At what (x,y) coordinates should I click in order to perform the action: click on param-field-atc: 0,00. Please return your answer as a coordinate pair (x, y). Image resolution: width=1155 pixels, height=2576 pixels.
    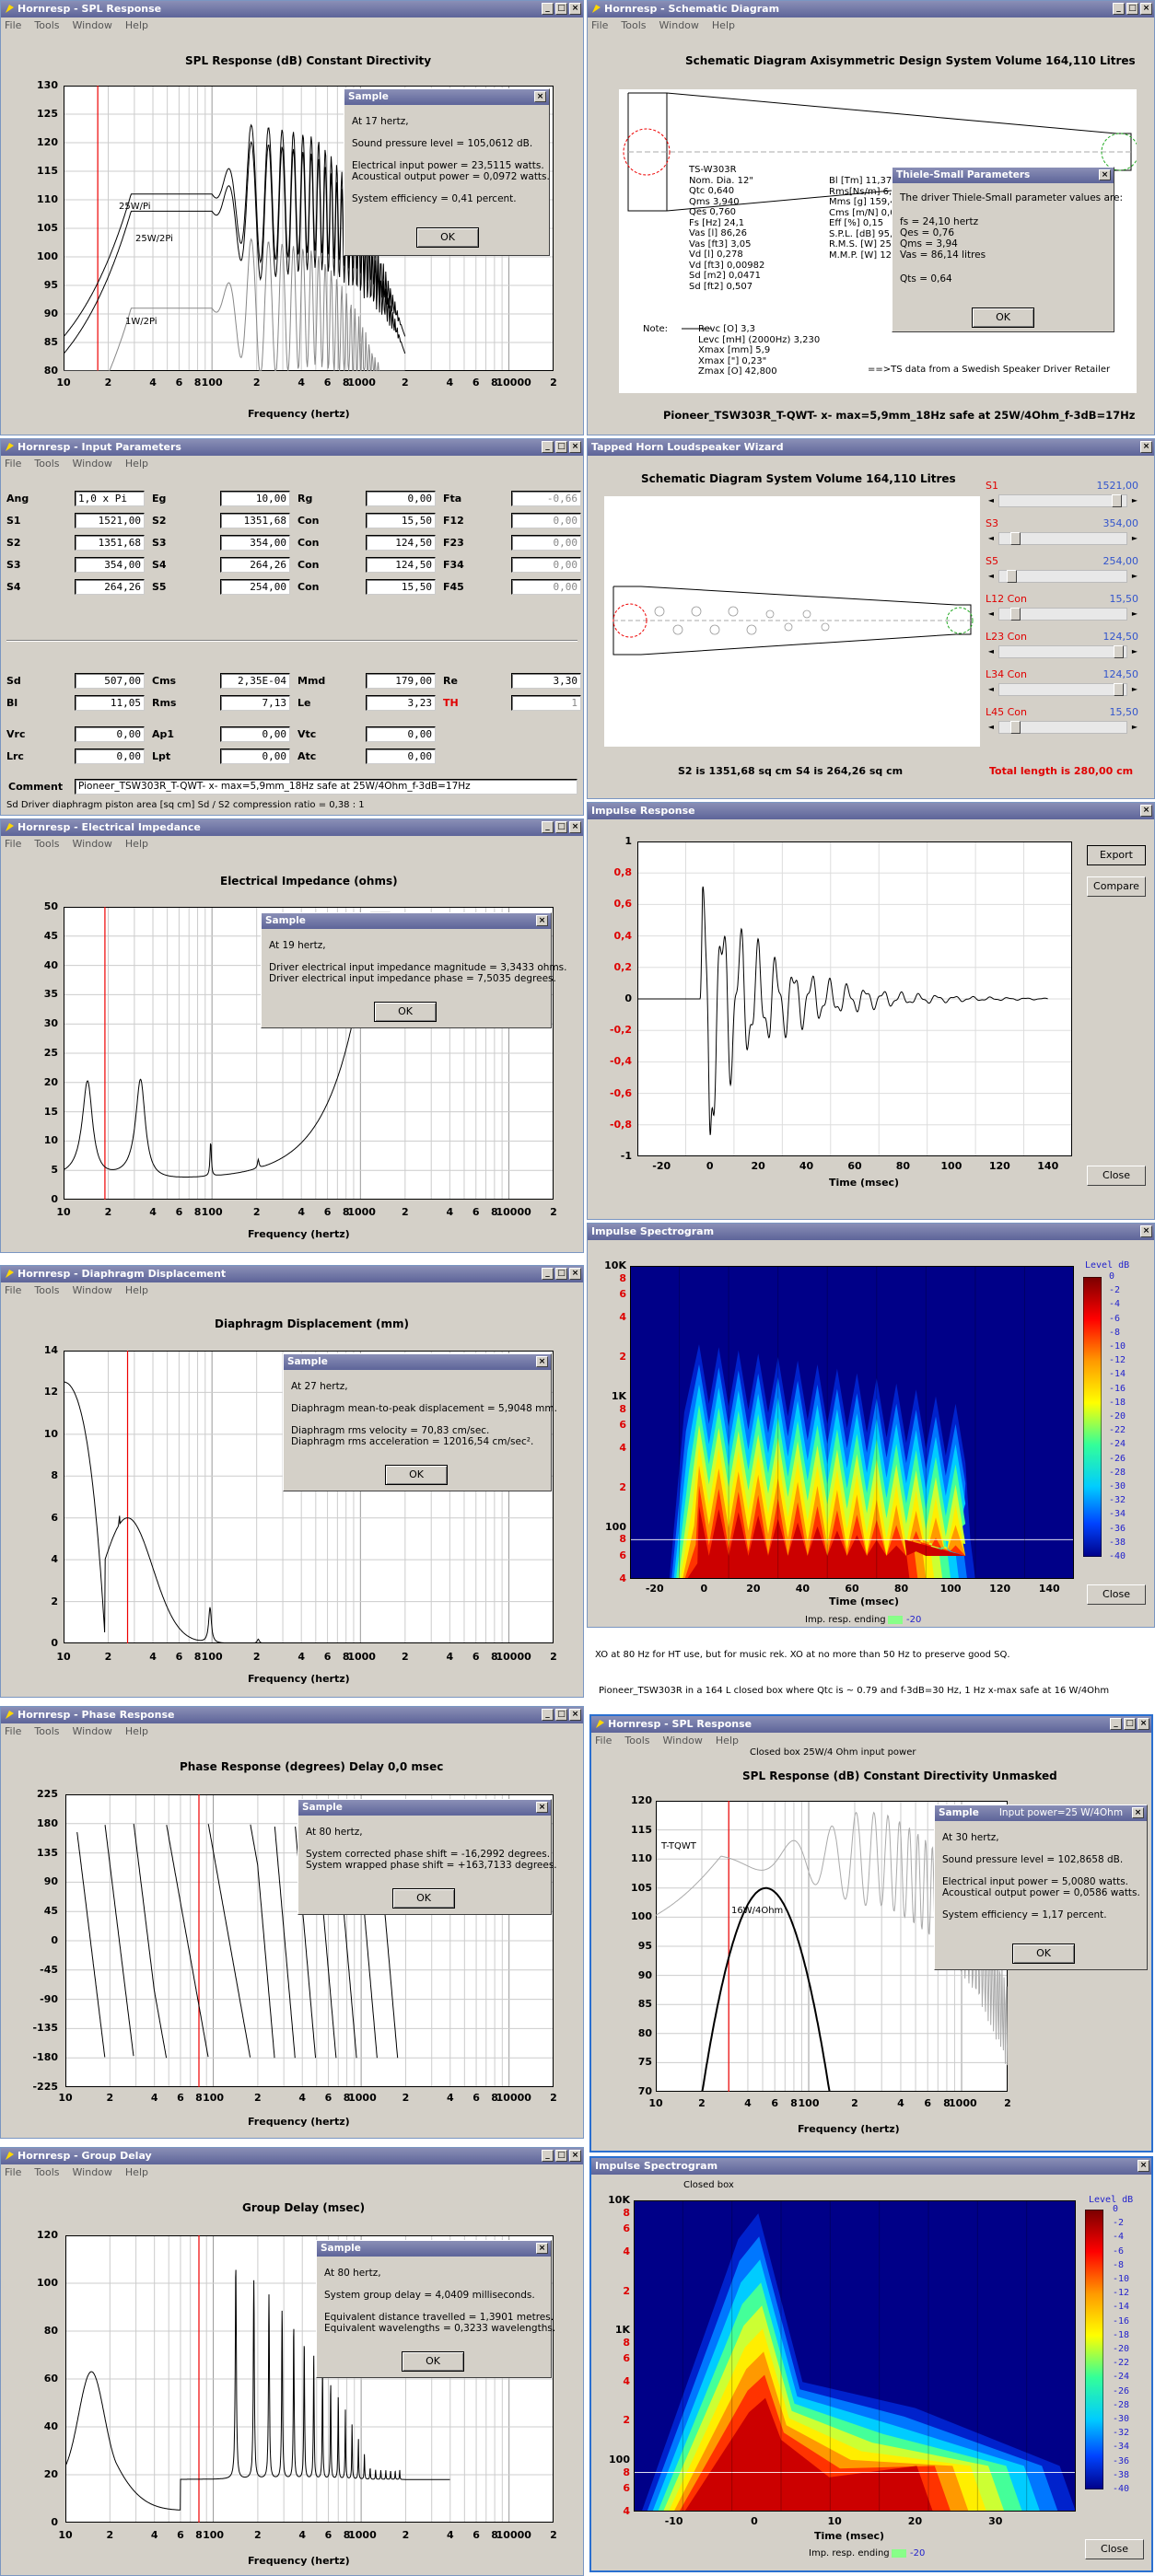
    Looking at the image, I should click on (401, 756).